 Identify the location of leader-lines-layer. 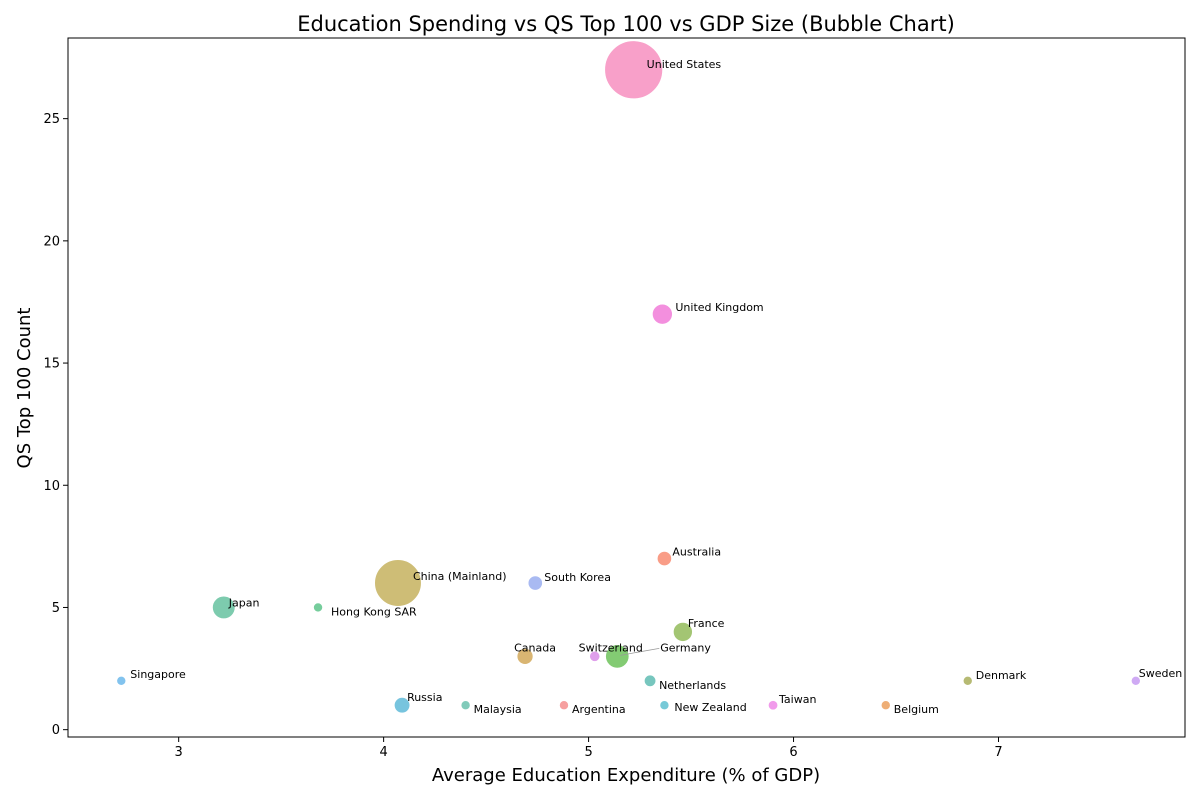
(640, 651).